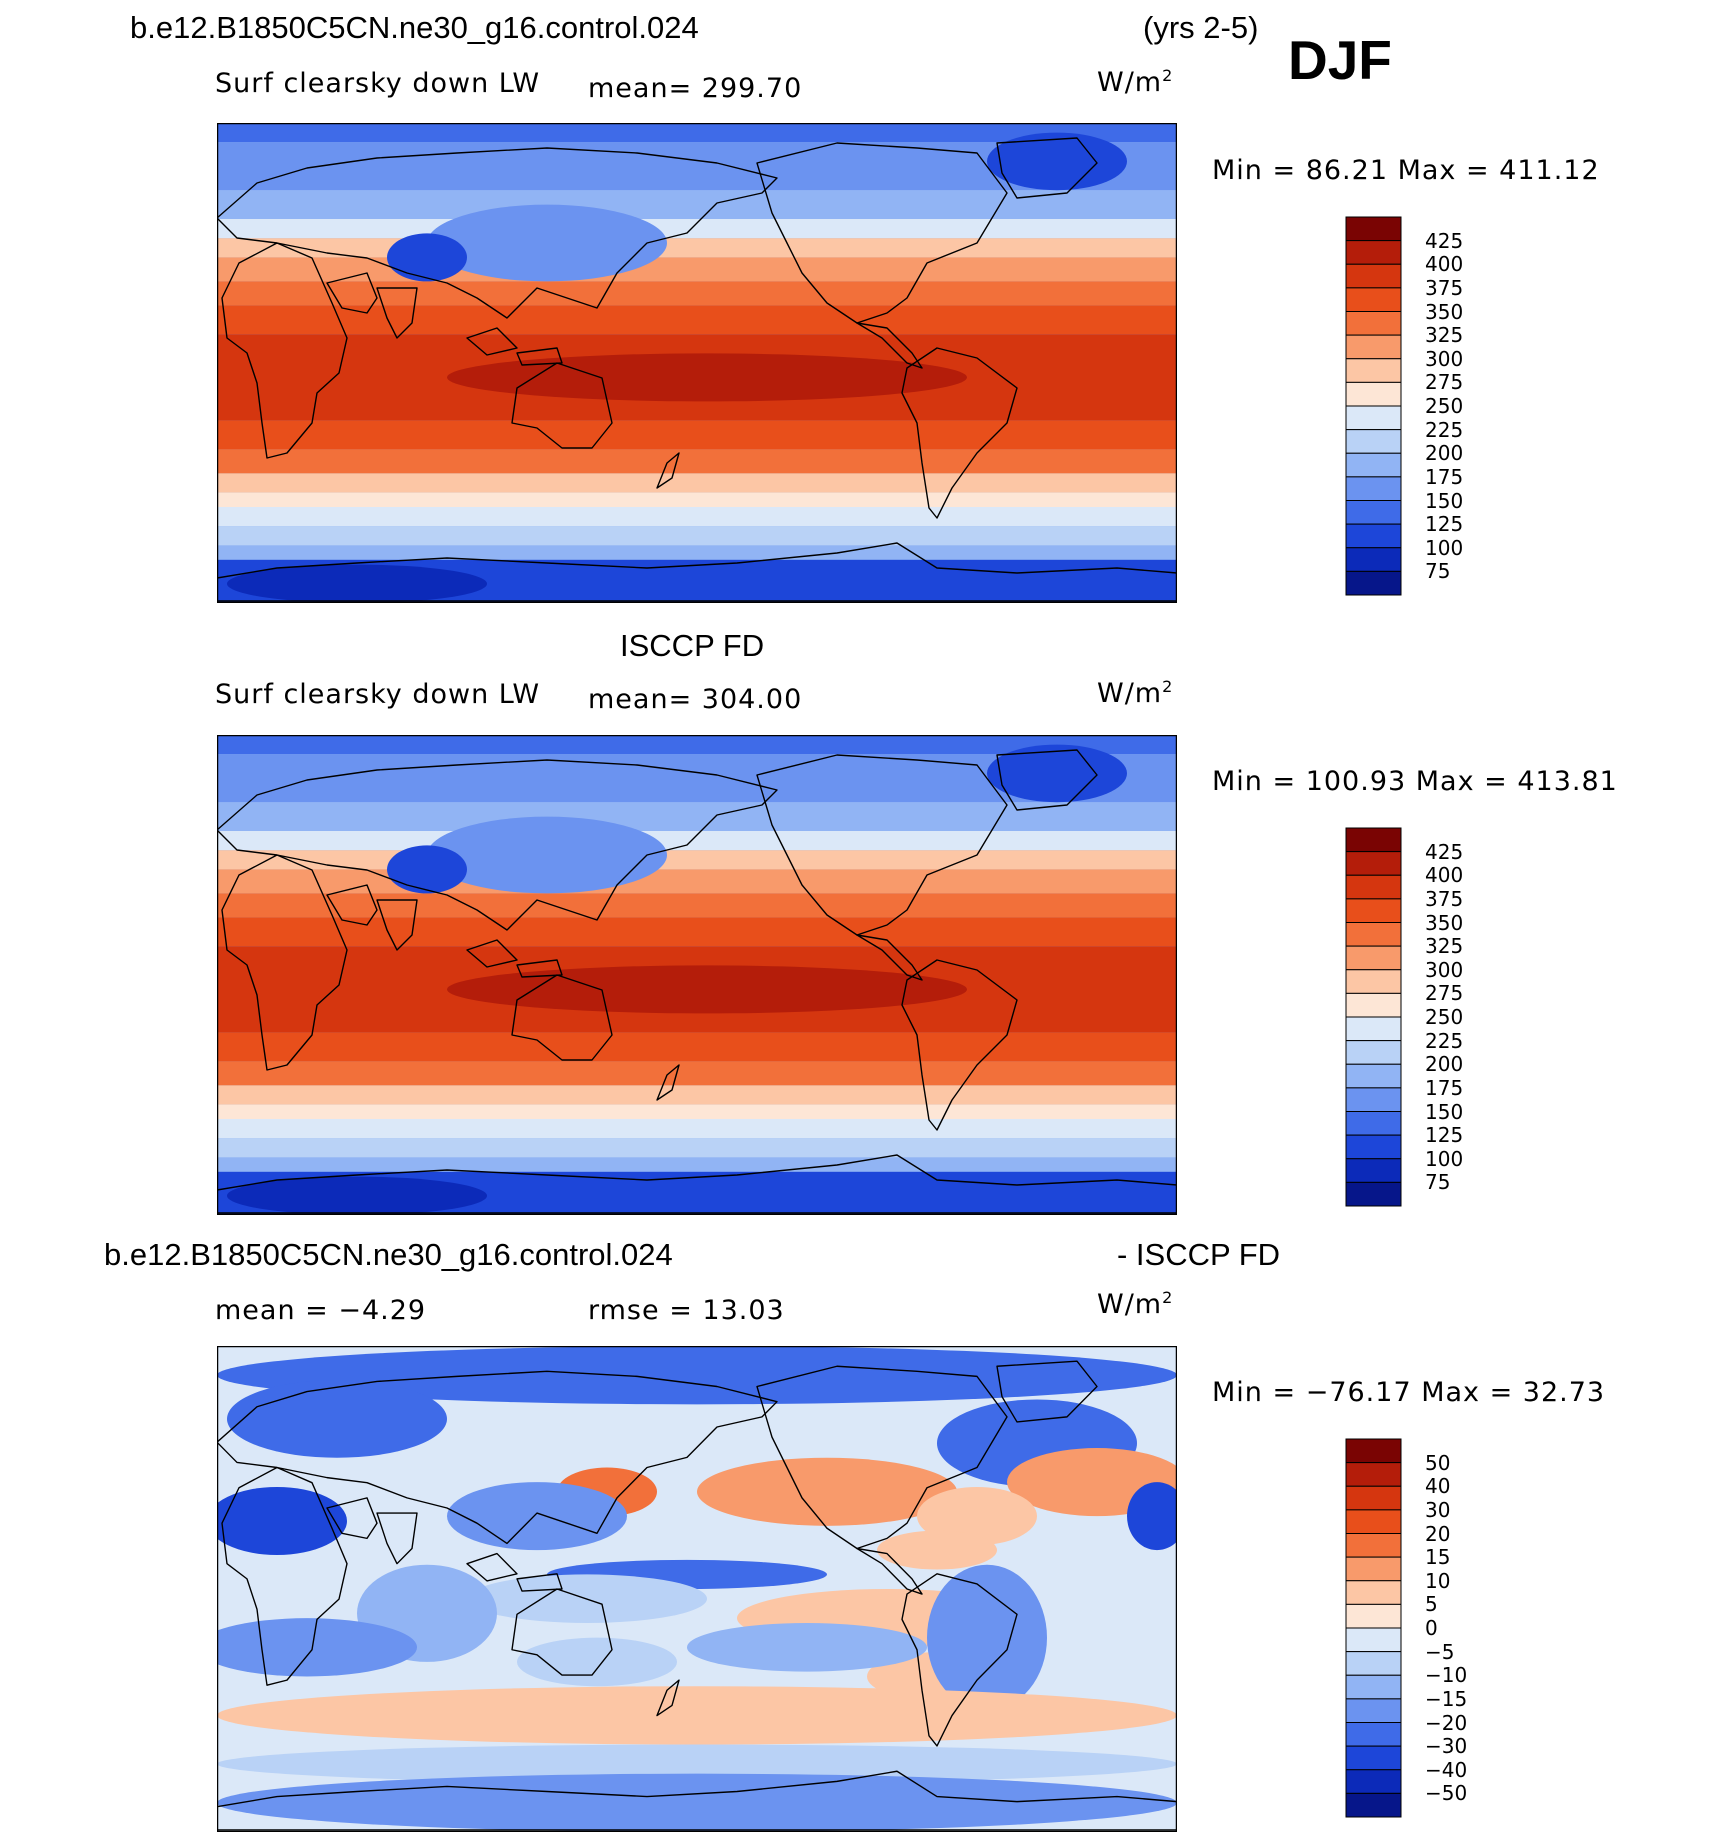 This screenshot has width=1710, height=1847. What do you see at coordinates (1135, 1304) in the screenshot?
I see `panel3-units: W/m2` at bounding box center [1135, 1304].